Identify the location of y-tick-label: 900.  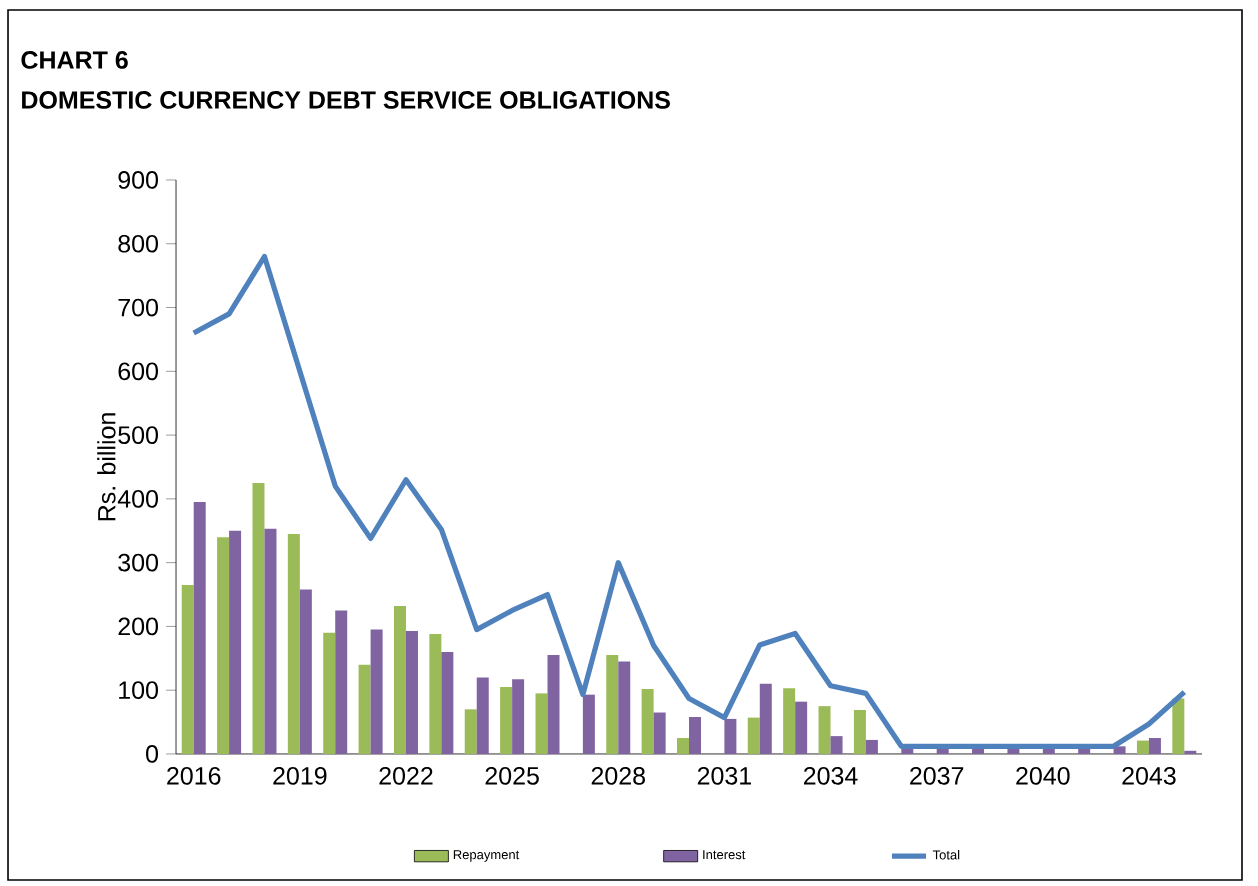
(138, 180).